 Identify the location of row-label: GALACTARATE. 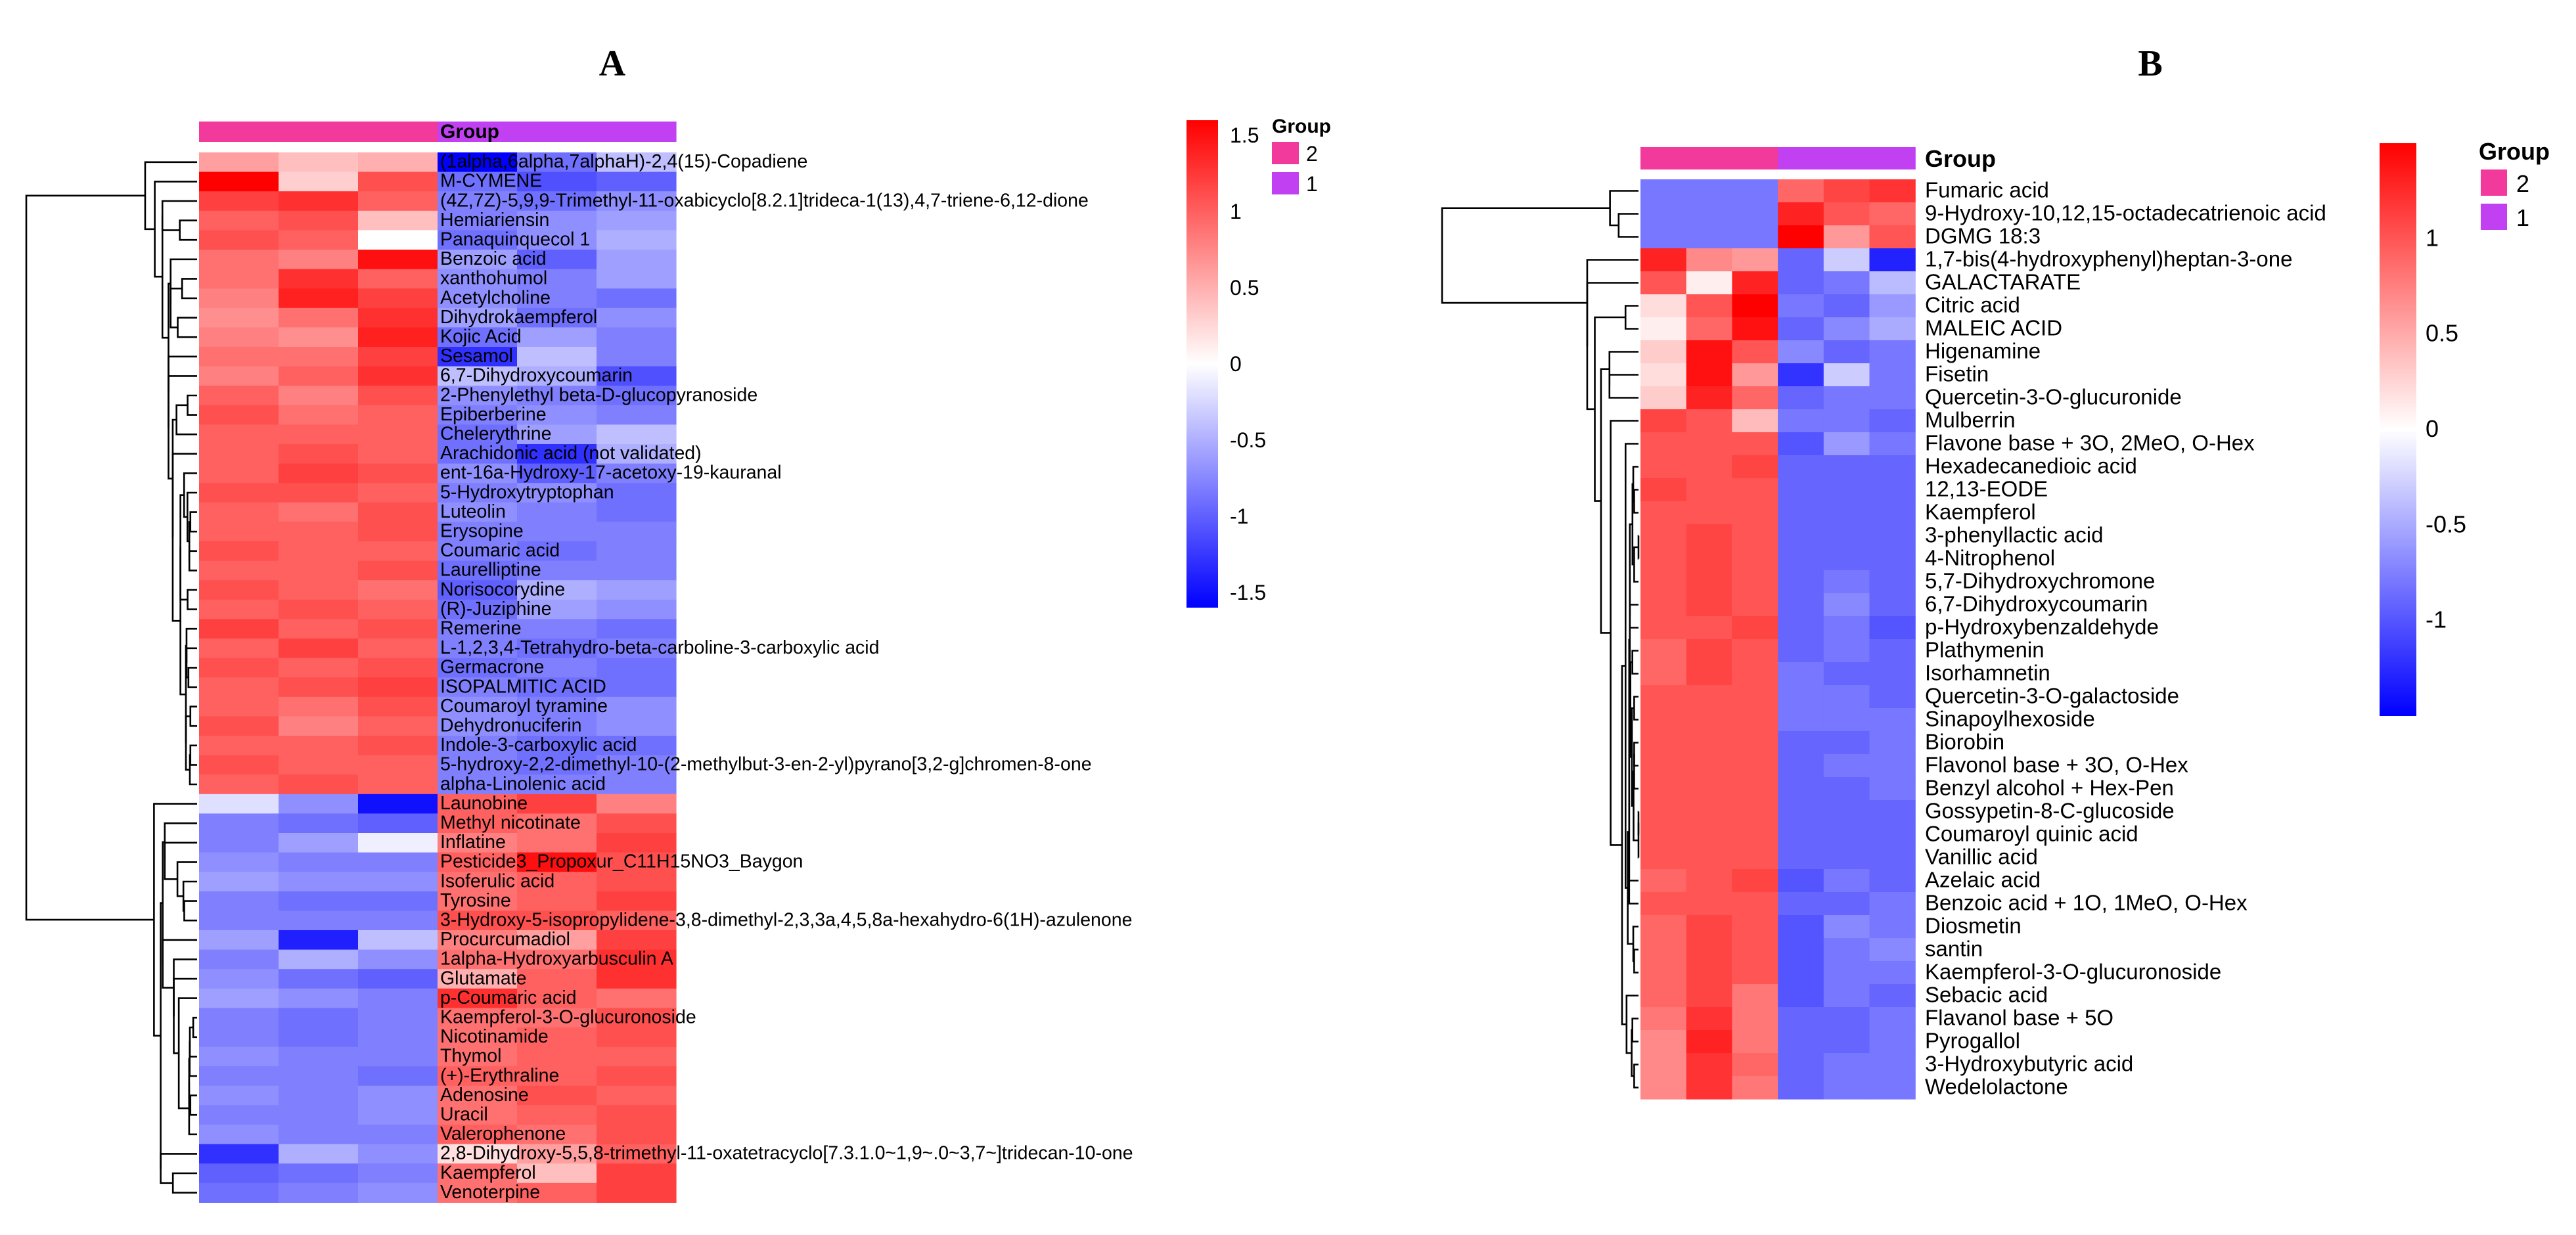
(2003, 281).